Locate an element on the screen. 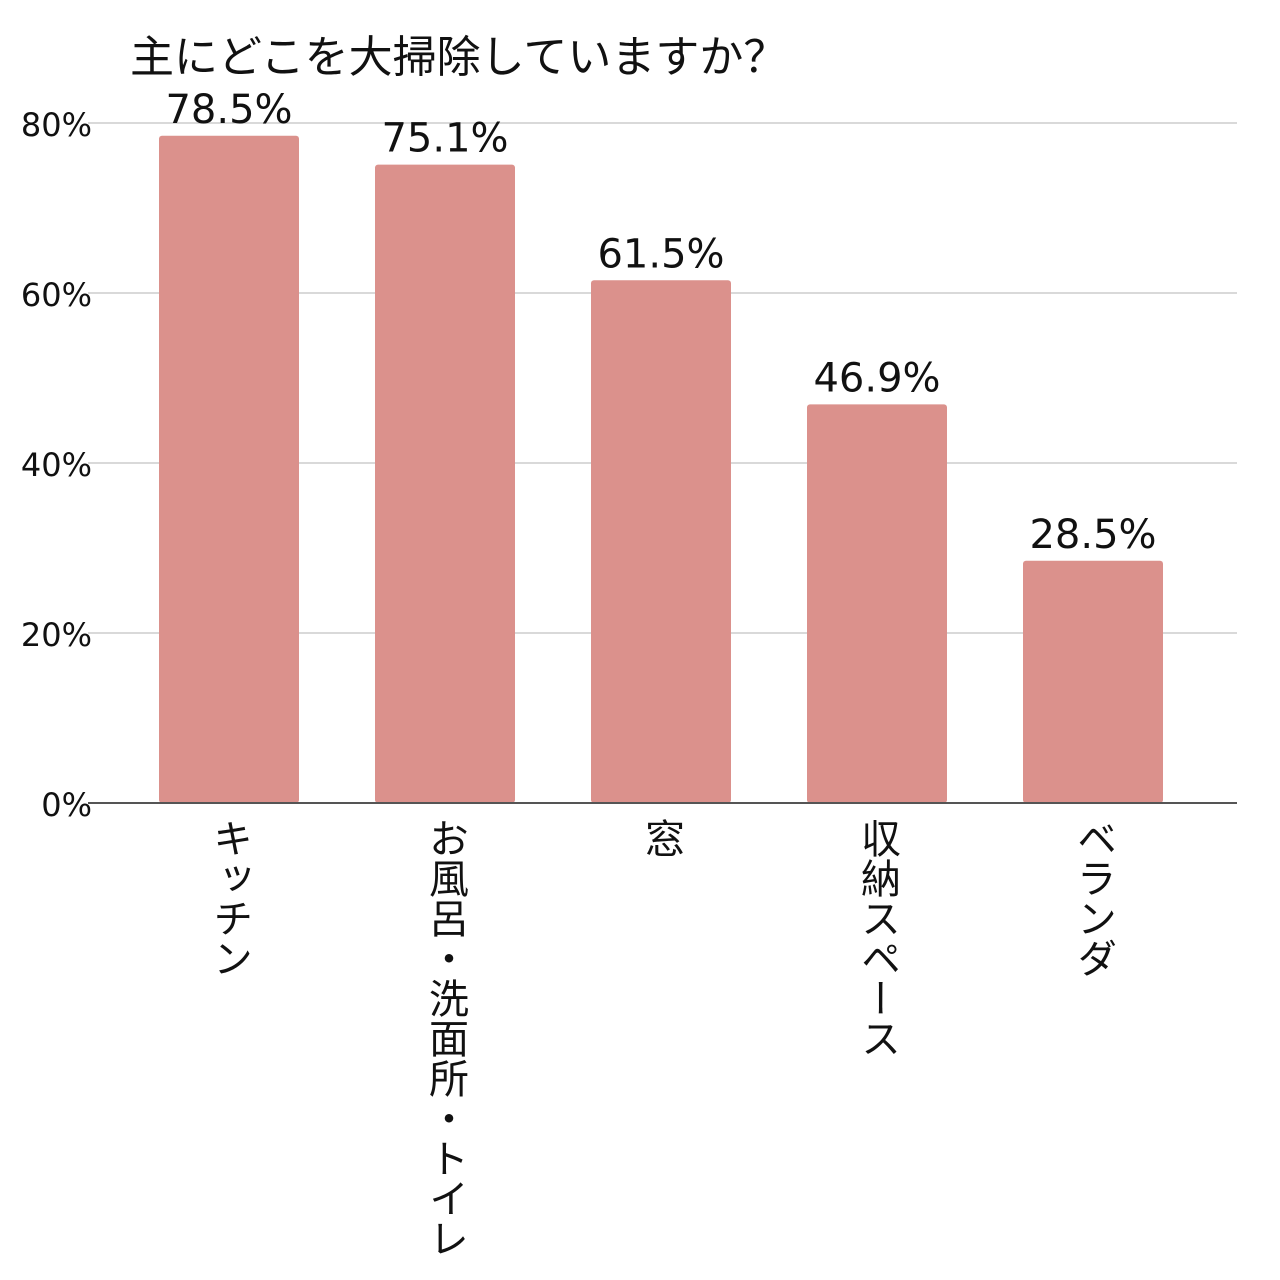 This screenshot has height=1280, width=1280. y-tick-label: 20% is located at coordinates (56, 635).